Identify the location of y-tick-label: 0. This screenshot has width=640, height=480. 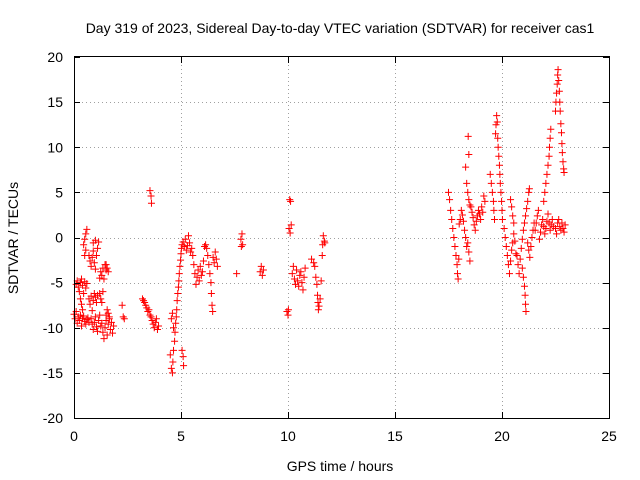
(59, 238).